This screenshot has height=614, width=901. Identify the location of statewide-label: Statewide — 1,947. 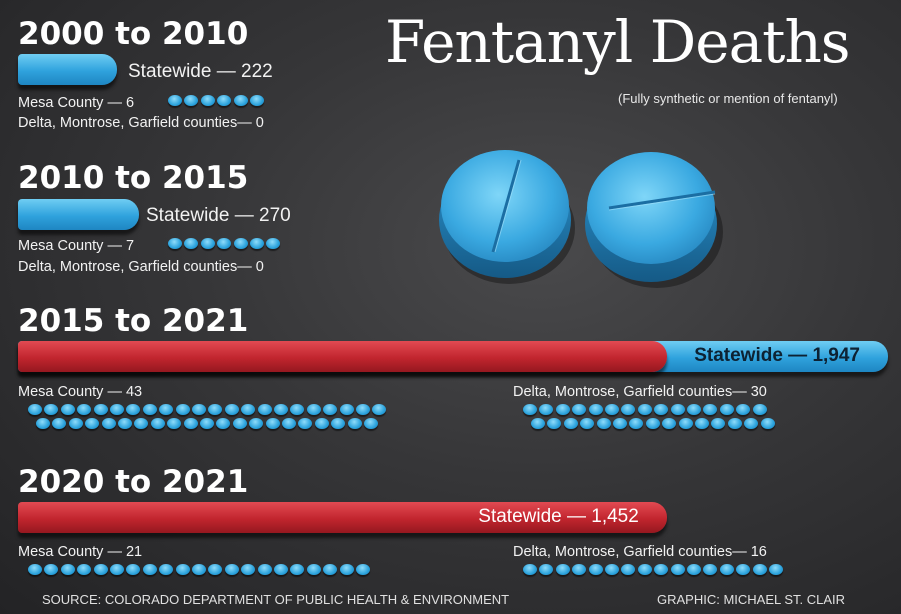
(777, 355).